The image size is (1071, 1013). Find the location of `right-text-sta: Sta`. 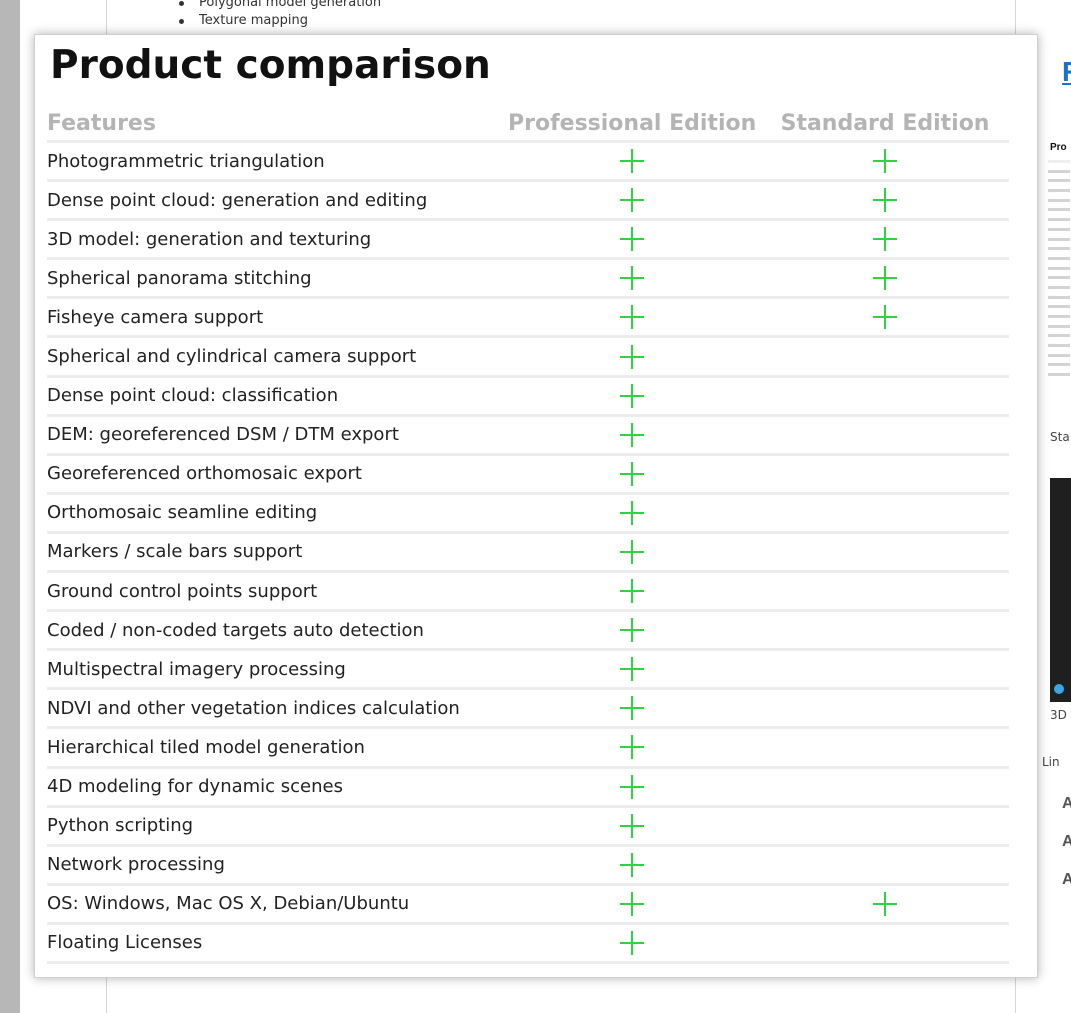

right-text-sta: Sta is located at coordinates (1060, 437).